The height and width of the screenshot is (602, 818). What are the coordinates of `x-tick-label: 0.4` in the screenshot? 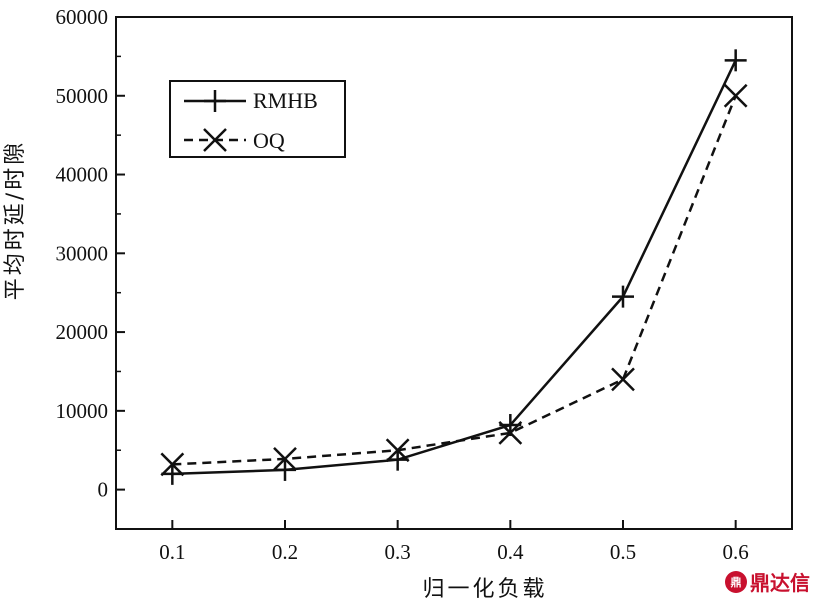 It's located at (510, 552).